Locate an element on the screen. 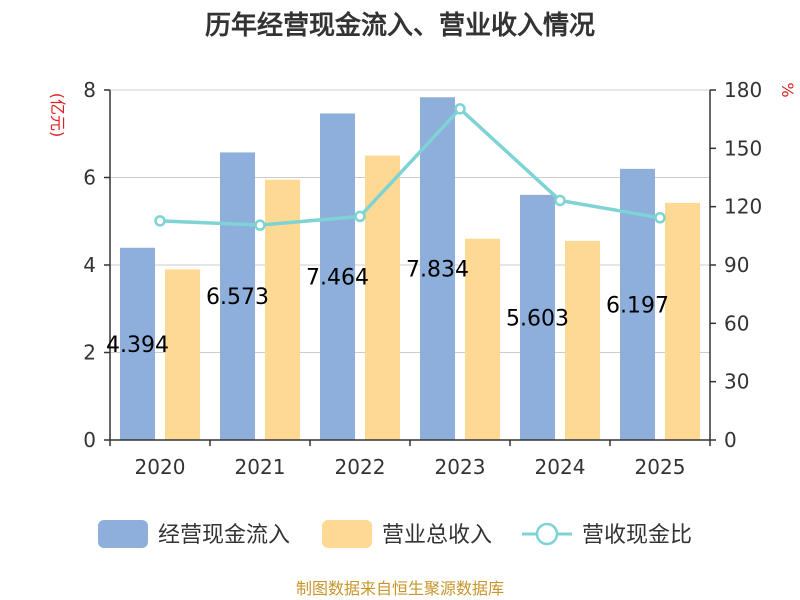  left-tick-label: 2 is located at coordinates (89, 353).